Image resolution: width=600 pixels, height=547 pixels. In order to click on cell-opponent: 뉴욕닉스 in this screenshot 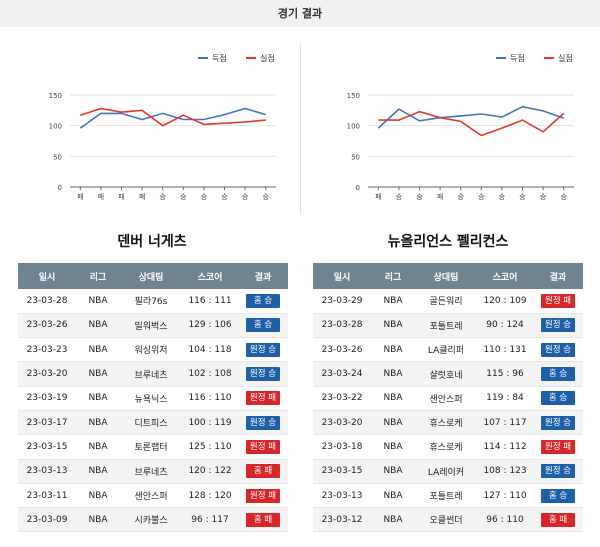, I will do `click(151, 398)`.